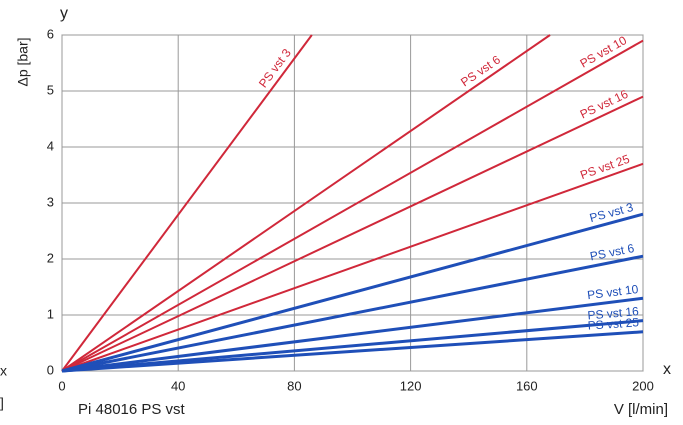 The height and width of the screenshot is (425, 683). Describe the element at coordinates (294, 385) in the screenshot. I see `x-tick-label: 80` at that location.